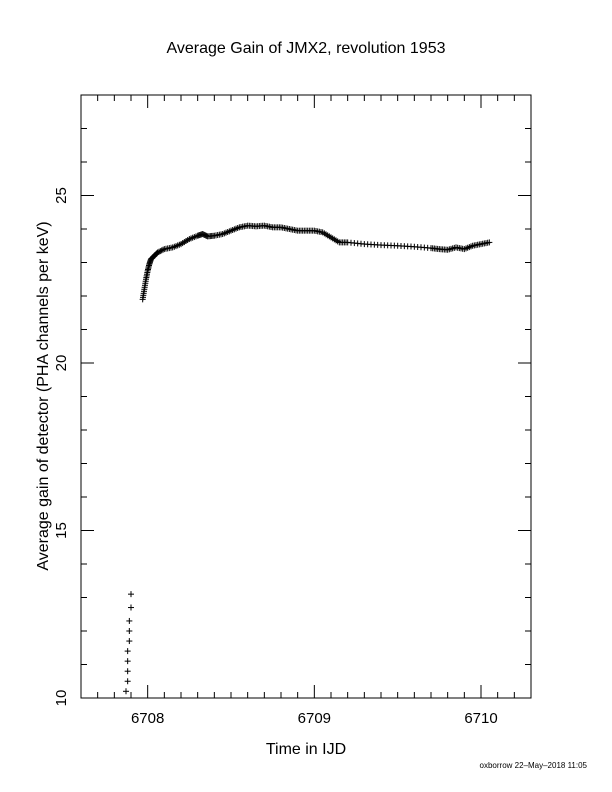 This screenshot has height=792, width=612. Describe the element at coordinates (61, 363) in the screenshot. I see `y-tick-label: 20` at that location.